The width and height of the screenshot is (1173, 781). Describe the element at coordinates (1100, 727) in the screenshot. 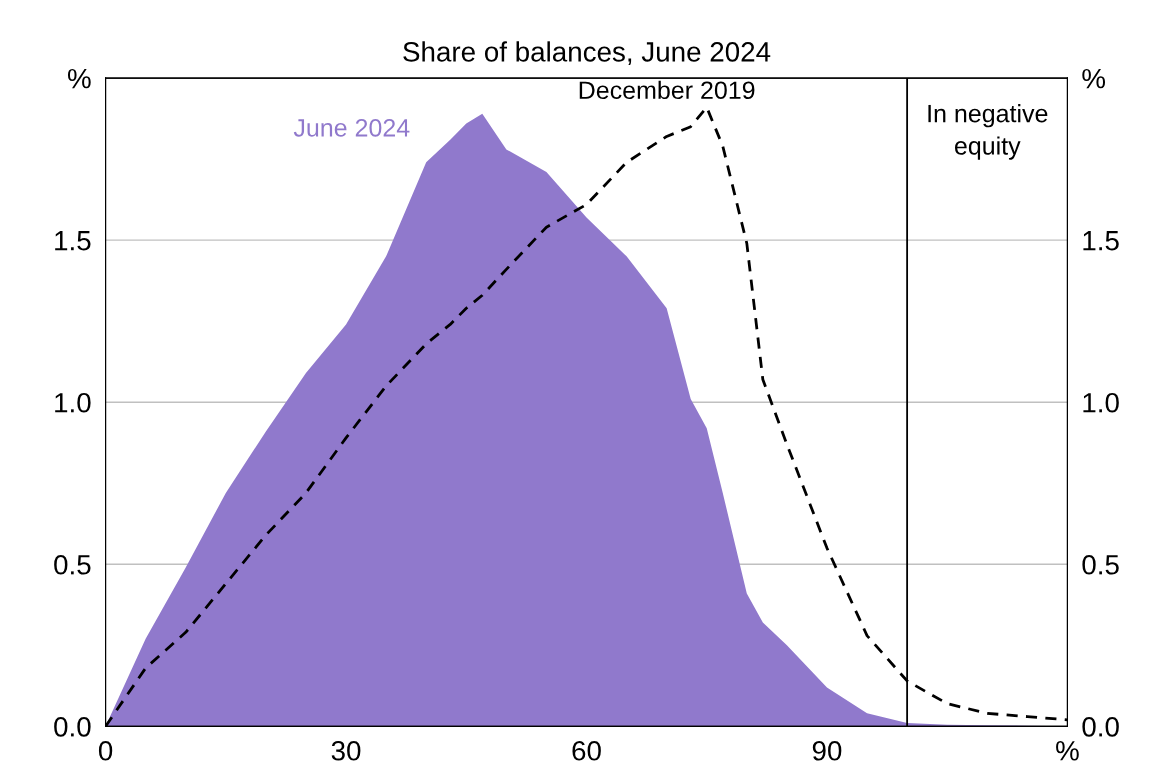

I see `y2-tick-label: 0.0` at that location.